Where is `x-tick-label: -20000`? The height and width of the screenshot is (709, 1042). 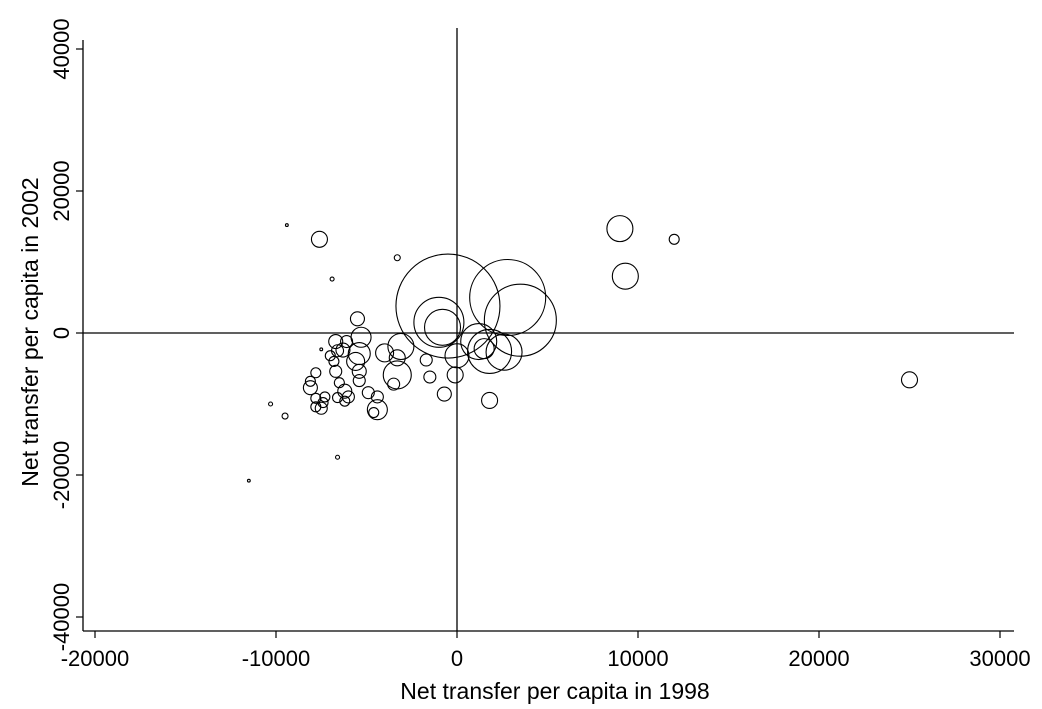
x-tick-label: -20000 is located at coordinates (95, 658).